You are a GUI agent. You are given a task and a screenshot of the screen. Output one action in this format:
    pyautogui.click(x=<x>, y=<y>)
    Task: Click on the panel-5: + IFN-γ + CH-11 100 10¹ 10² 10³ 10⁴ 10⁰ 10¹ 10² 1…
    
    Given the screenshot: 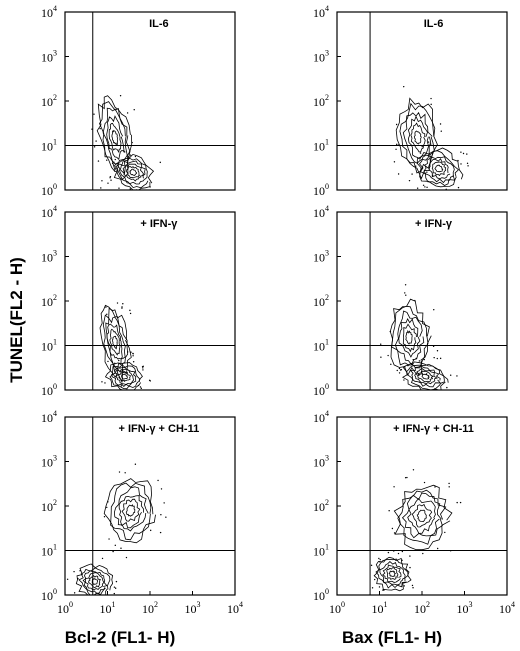 What is the action you would take?
    pyautogui.click(x=142, y=512)
    